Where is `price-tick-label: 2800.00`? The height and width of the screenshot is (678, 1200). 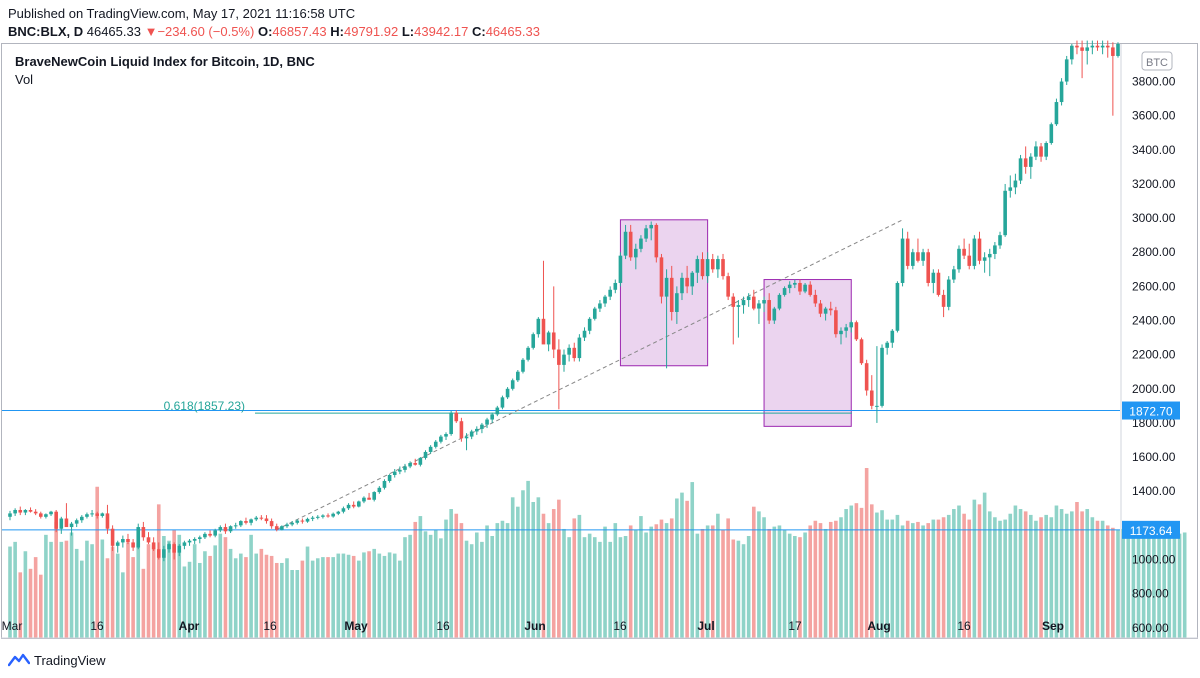
price-tick-label: 2800.00 is located at coordinates (1154, 252).